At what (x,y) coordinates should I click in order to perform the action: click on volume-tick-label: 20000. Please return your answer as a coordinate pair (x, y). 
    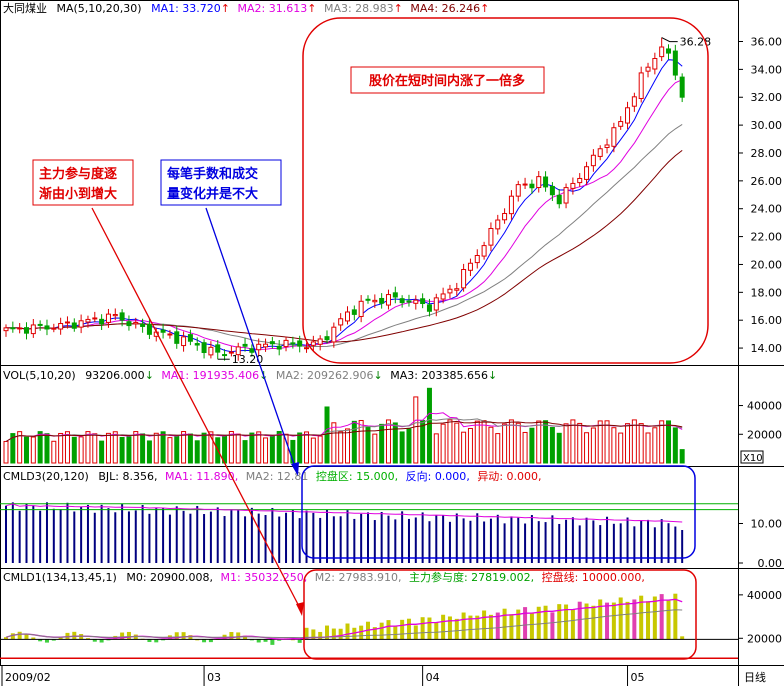
    Looking at the image, I should click on (764, 434).